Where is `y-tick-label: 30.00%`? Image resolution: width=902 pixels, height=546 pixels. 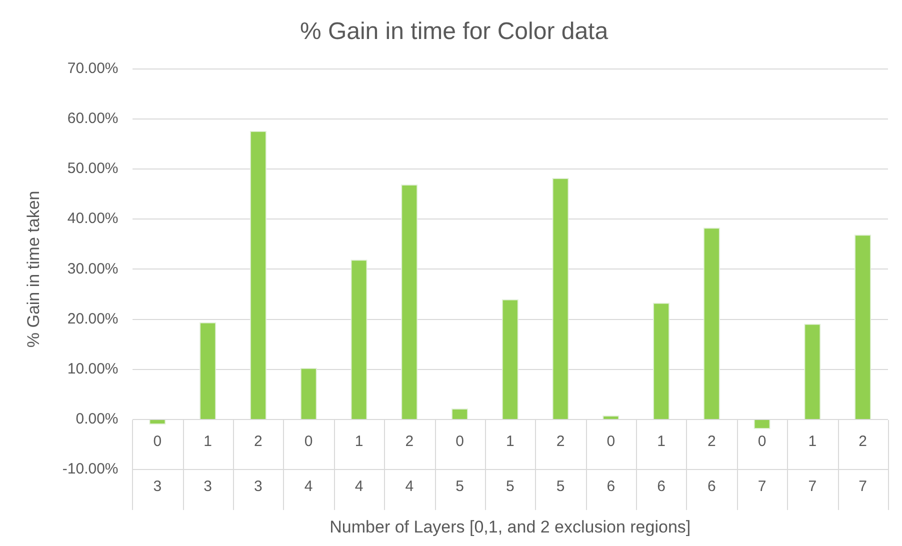
y-tick-label: 30.00% is located at coordinates (92, 269).